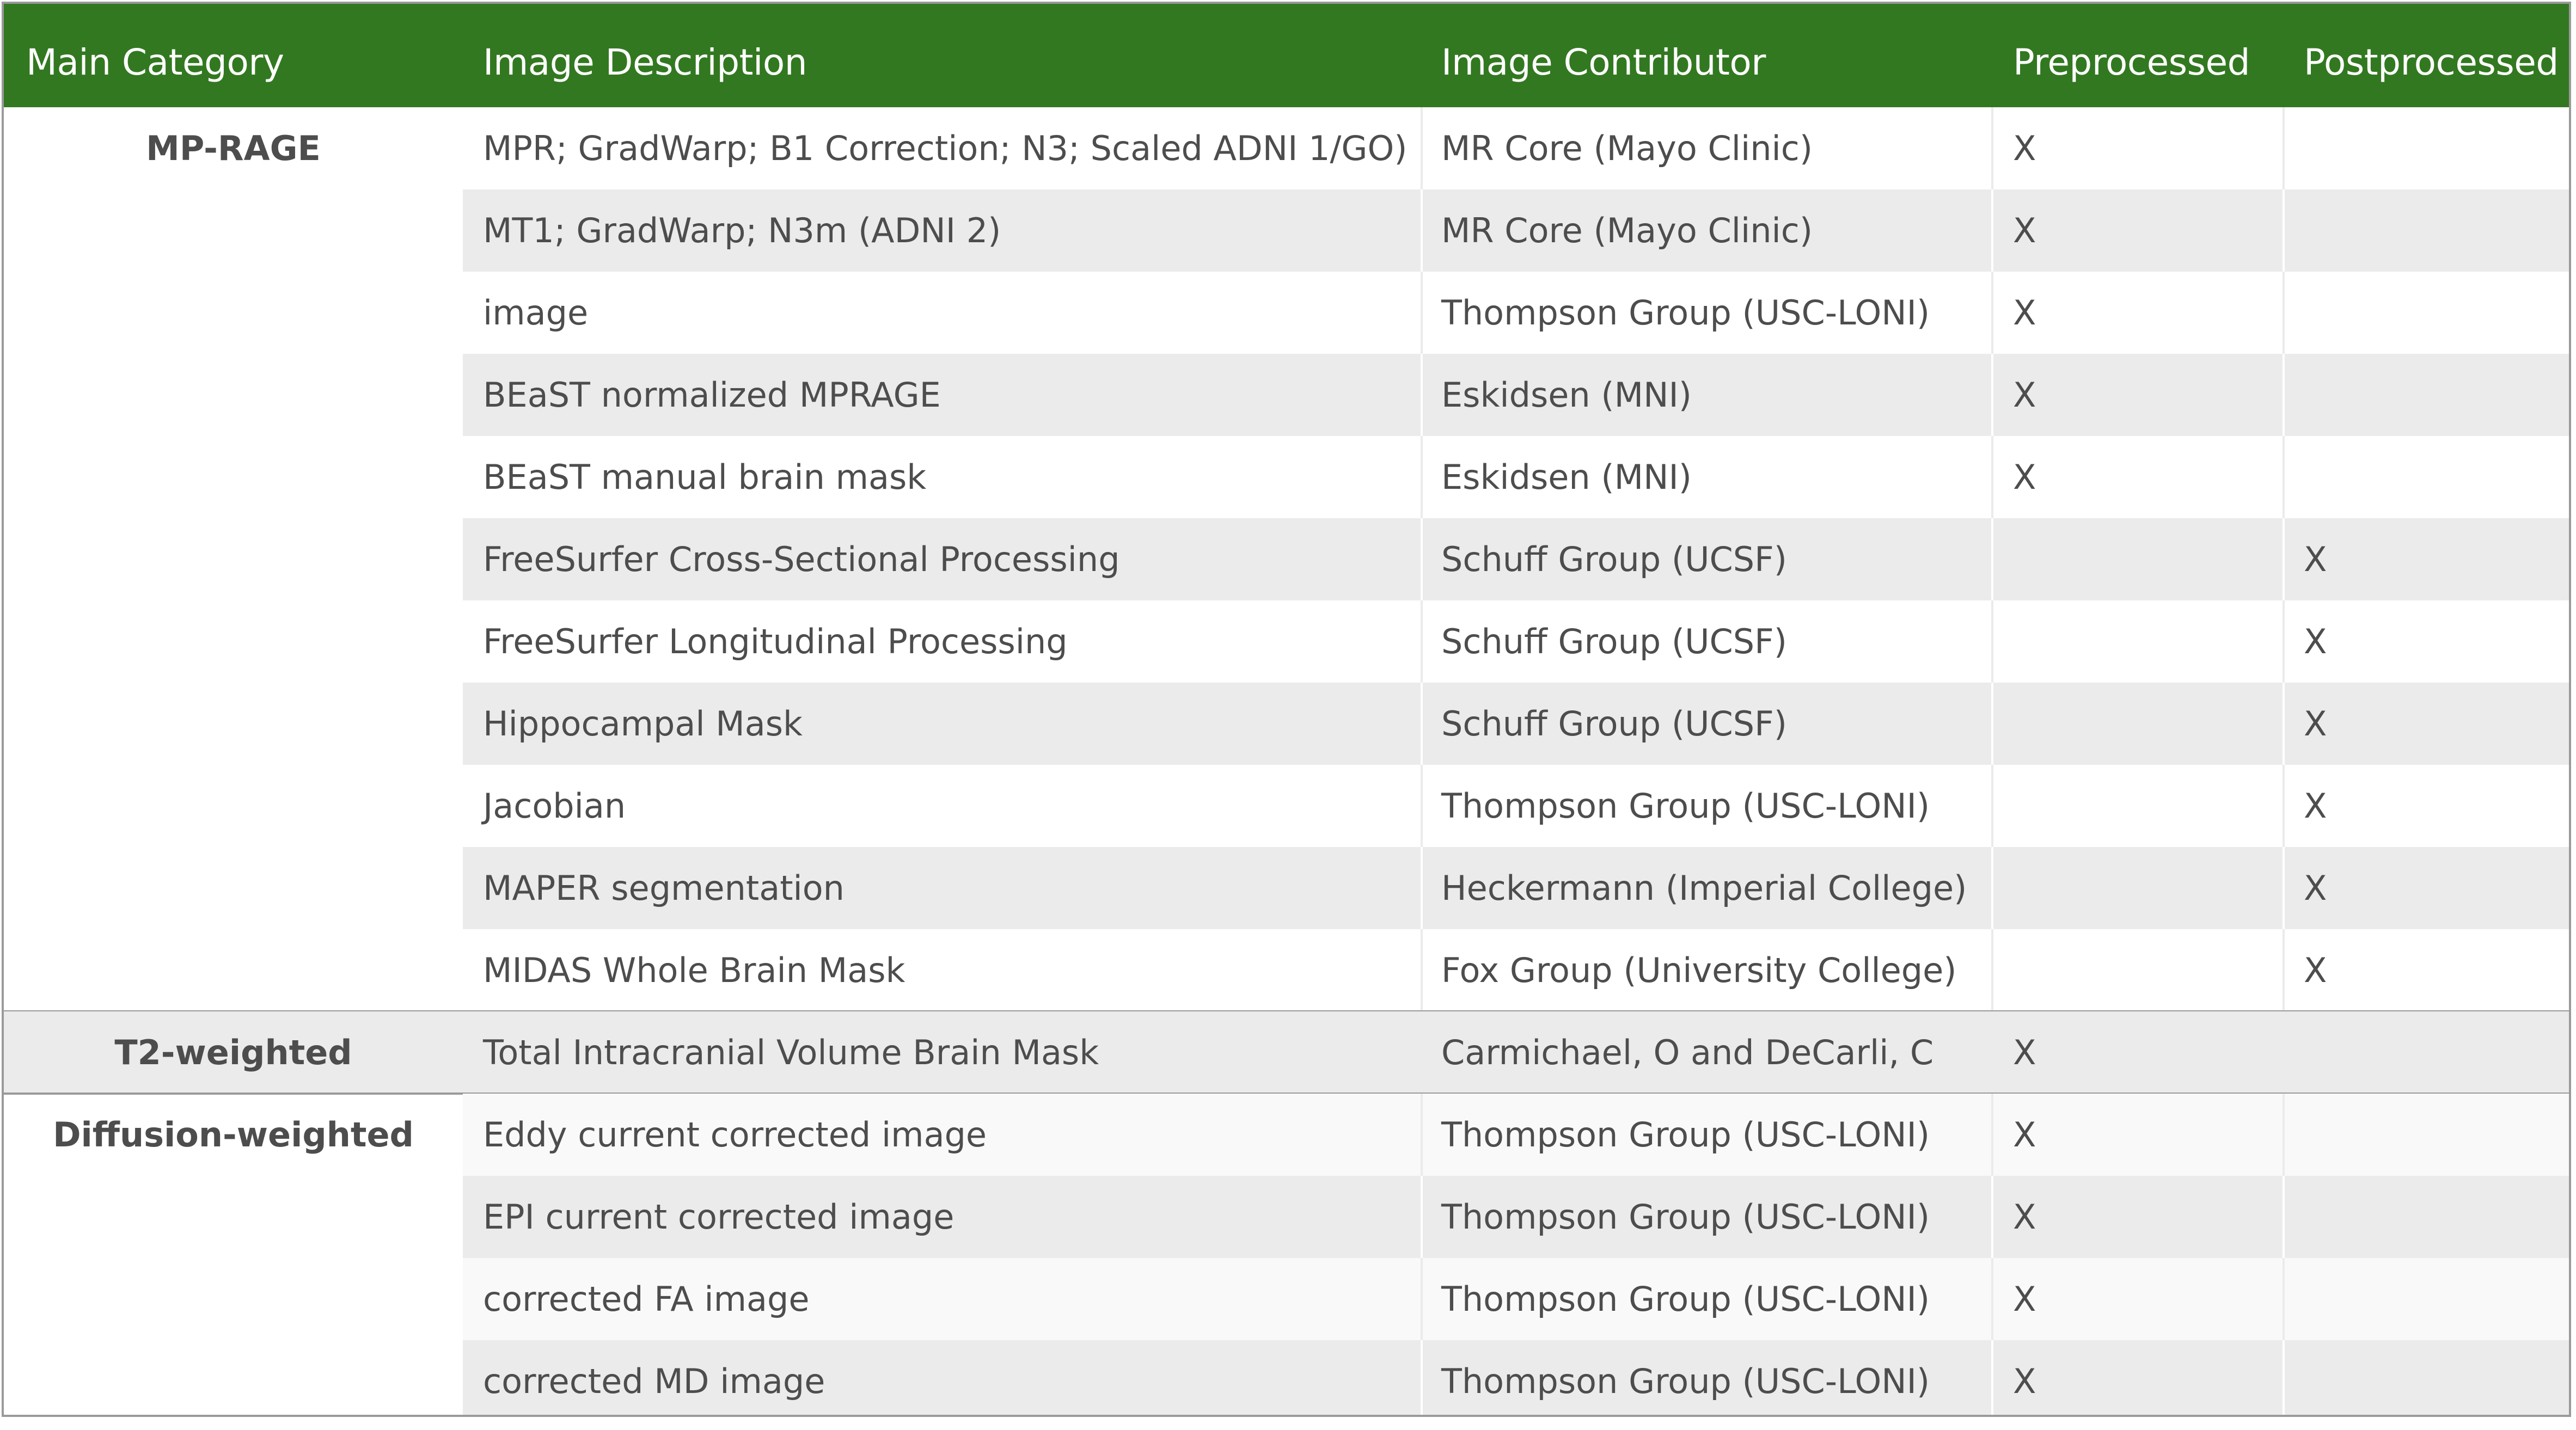  Describe the element at coordinates (712, 395) in the screenshot. I see `cell-image-description: BEaST normalized MPRAGE` at that location.